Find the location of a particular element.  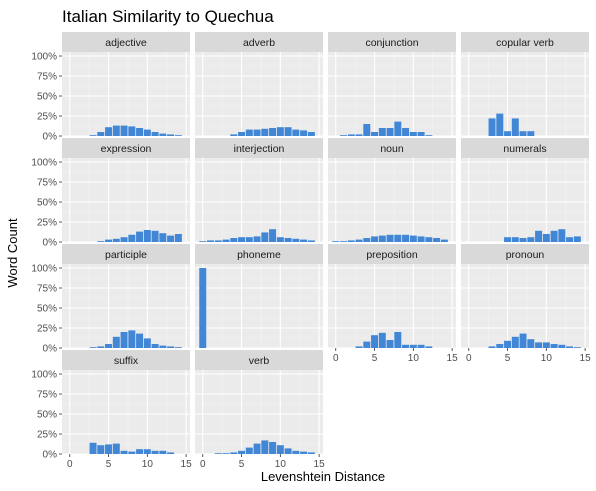

facet-strip-label: phoneme is located at coordinates (259, 255).